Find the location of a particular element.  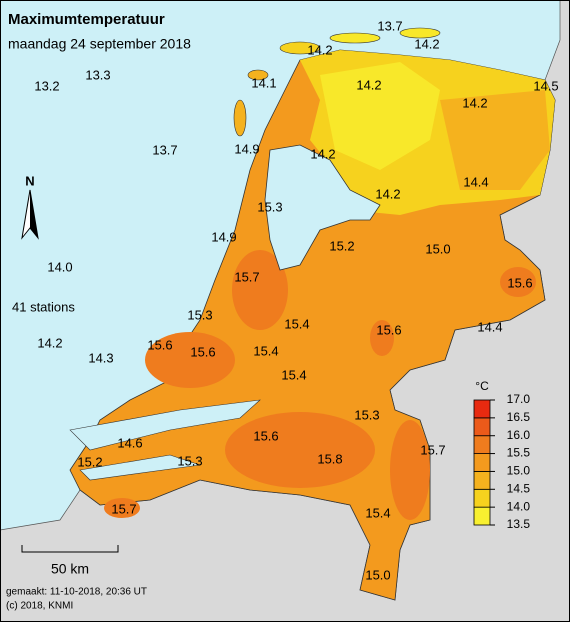

footer: (c) 2018, KNMI is located at coordinates (39, 606).